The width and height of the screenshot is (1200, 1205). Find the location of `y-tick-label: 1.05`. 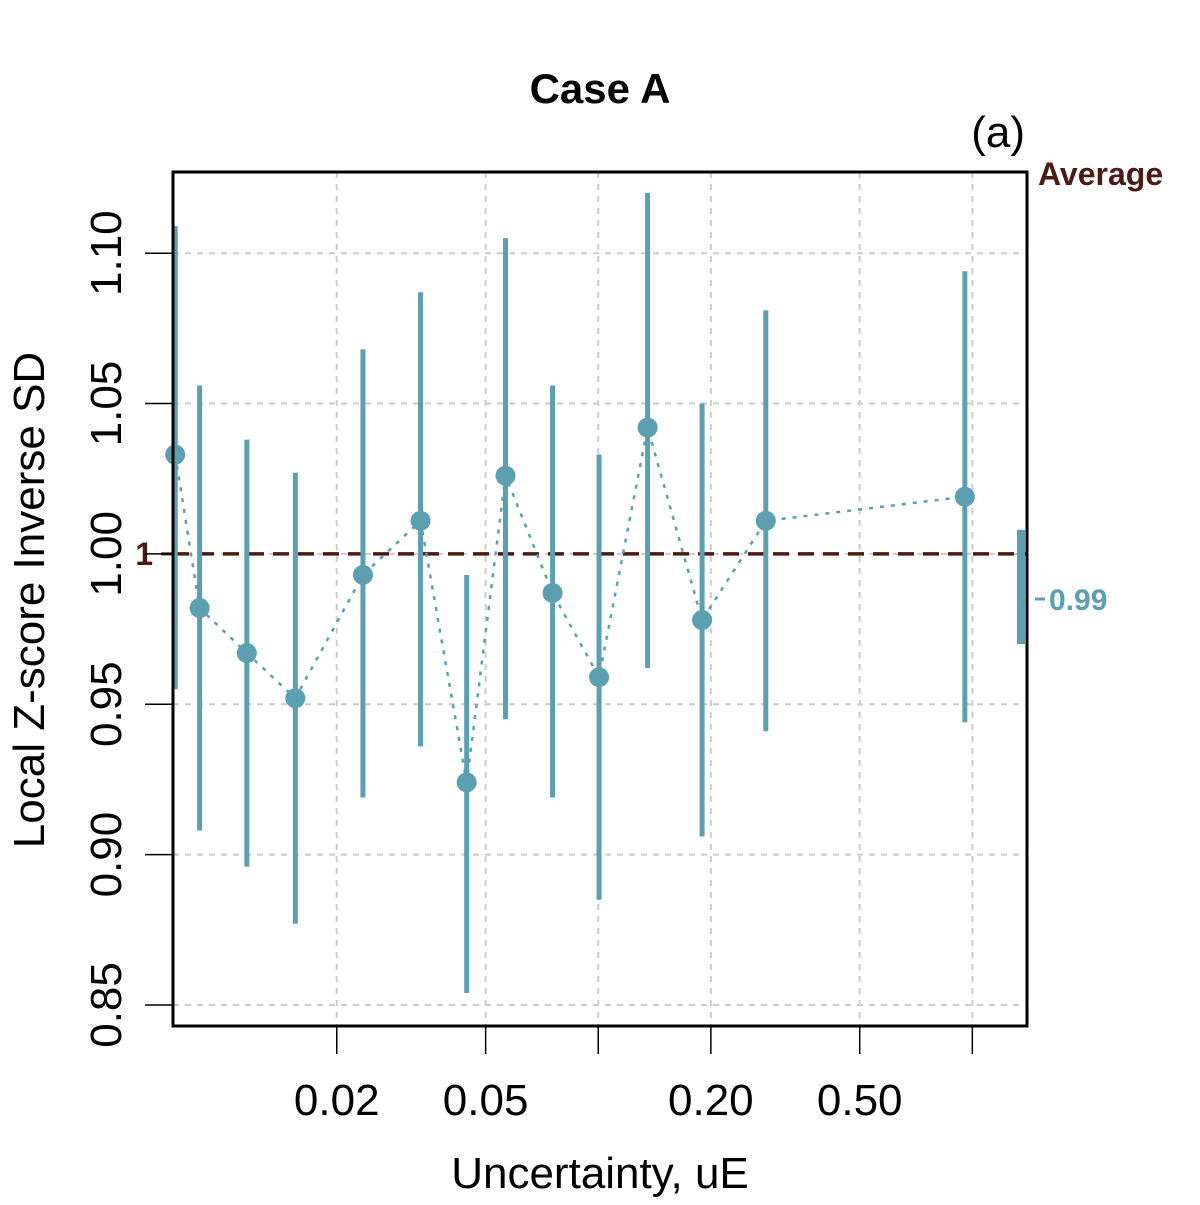

y-tick-label: 1.05 is located at coordinates (106, 404).